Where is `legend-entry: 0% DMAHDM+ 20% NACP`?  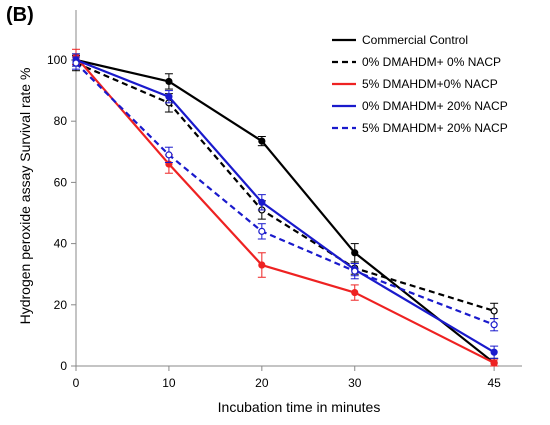
legend-entry: 0% DMAHDM+ 20% NACP is located at coordinates (435, 106).